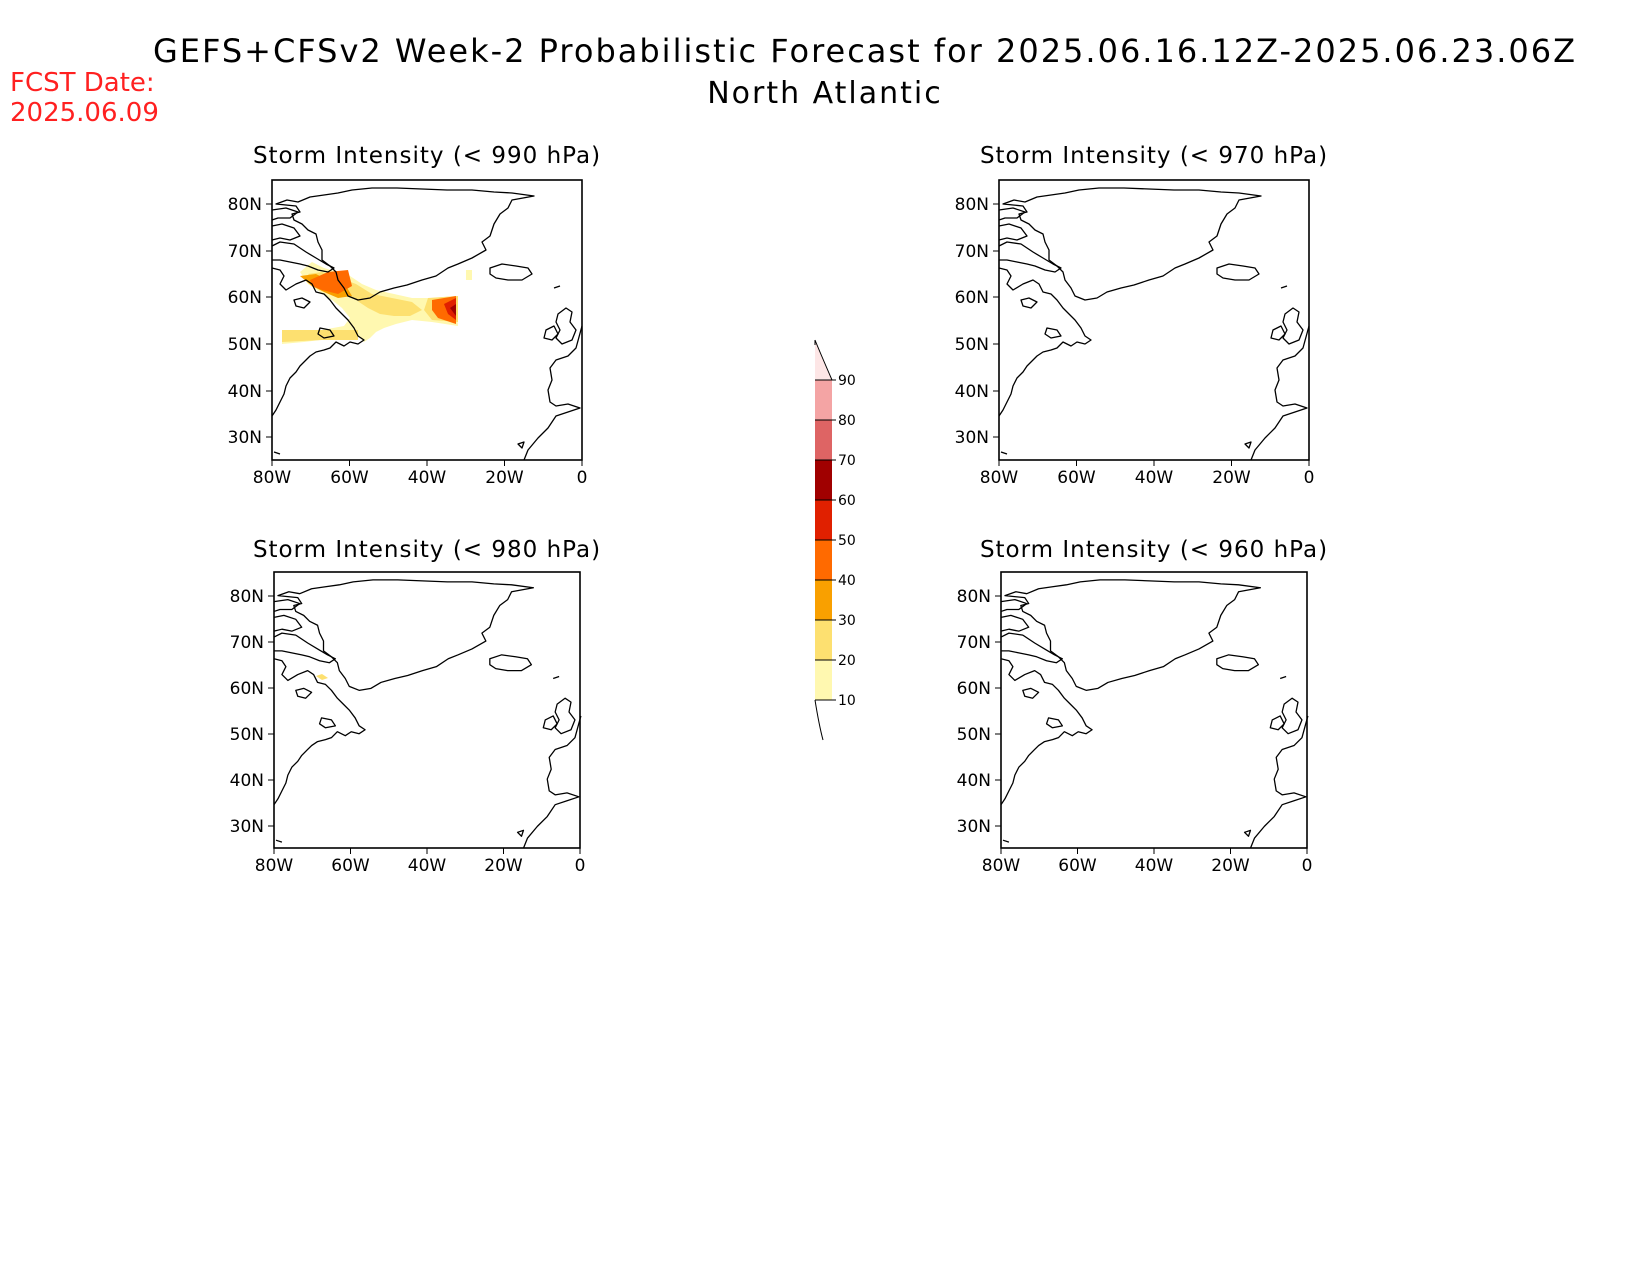 The height and width of the screenshot is (1275, 1650). Describe the element at coordinates (847, 661) in the screenshot. I see `colorbar-label: 20` at that location.